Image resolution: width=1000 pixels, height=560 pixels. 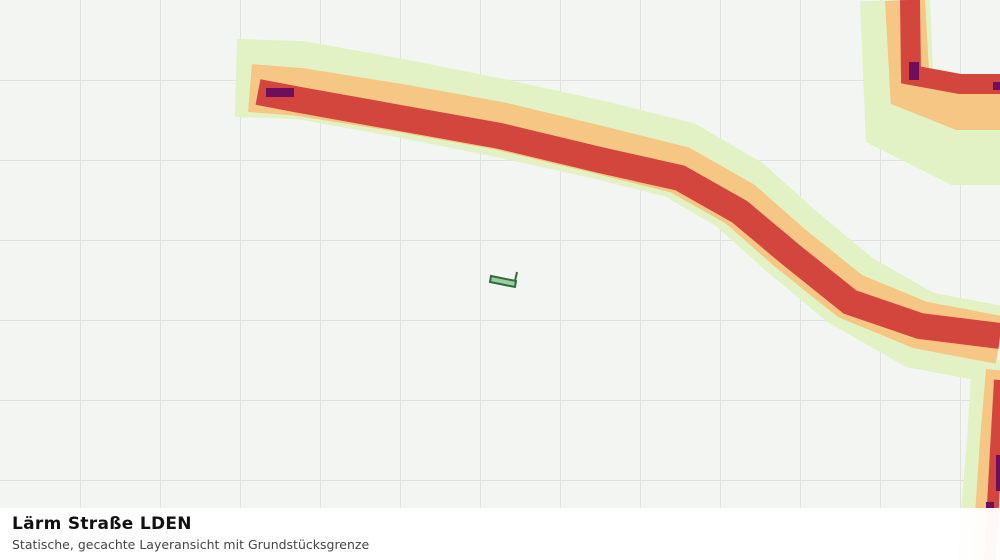 I want to click on noise-band-high, so click(x=950, y=47).